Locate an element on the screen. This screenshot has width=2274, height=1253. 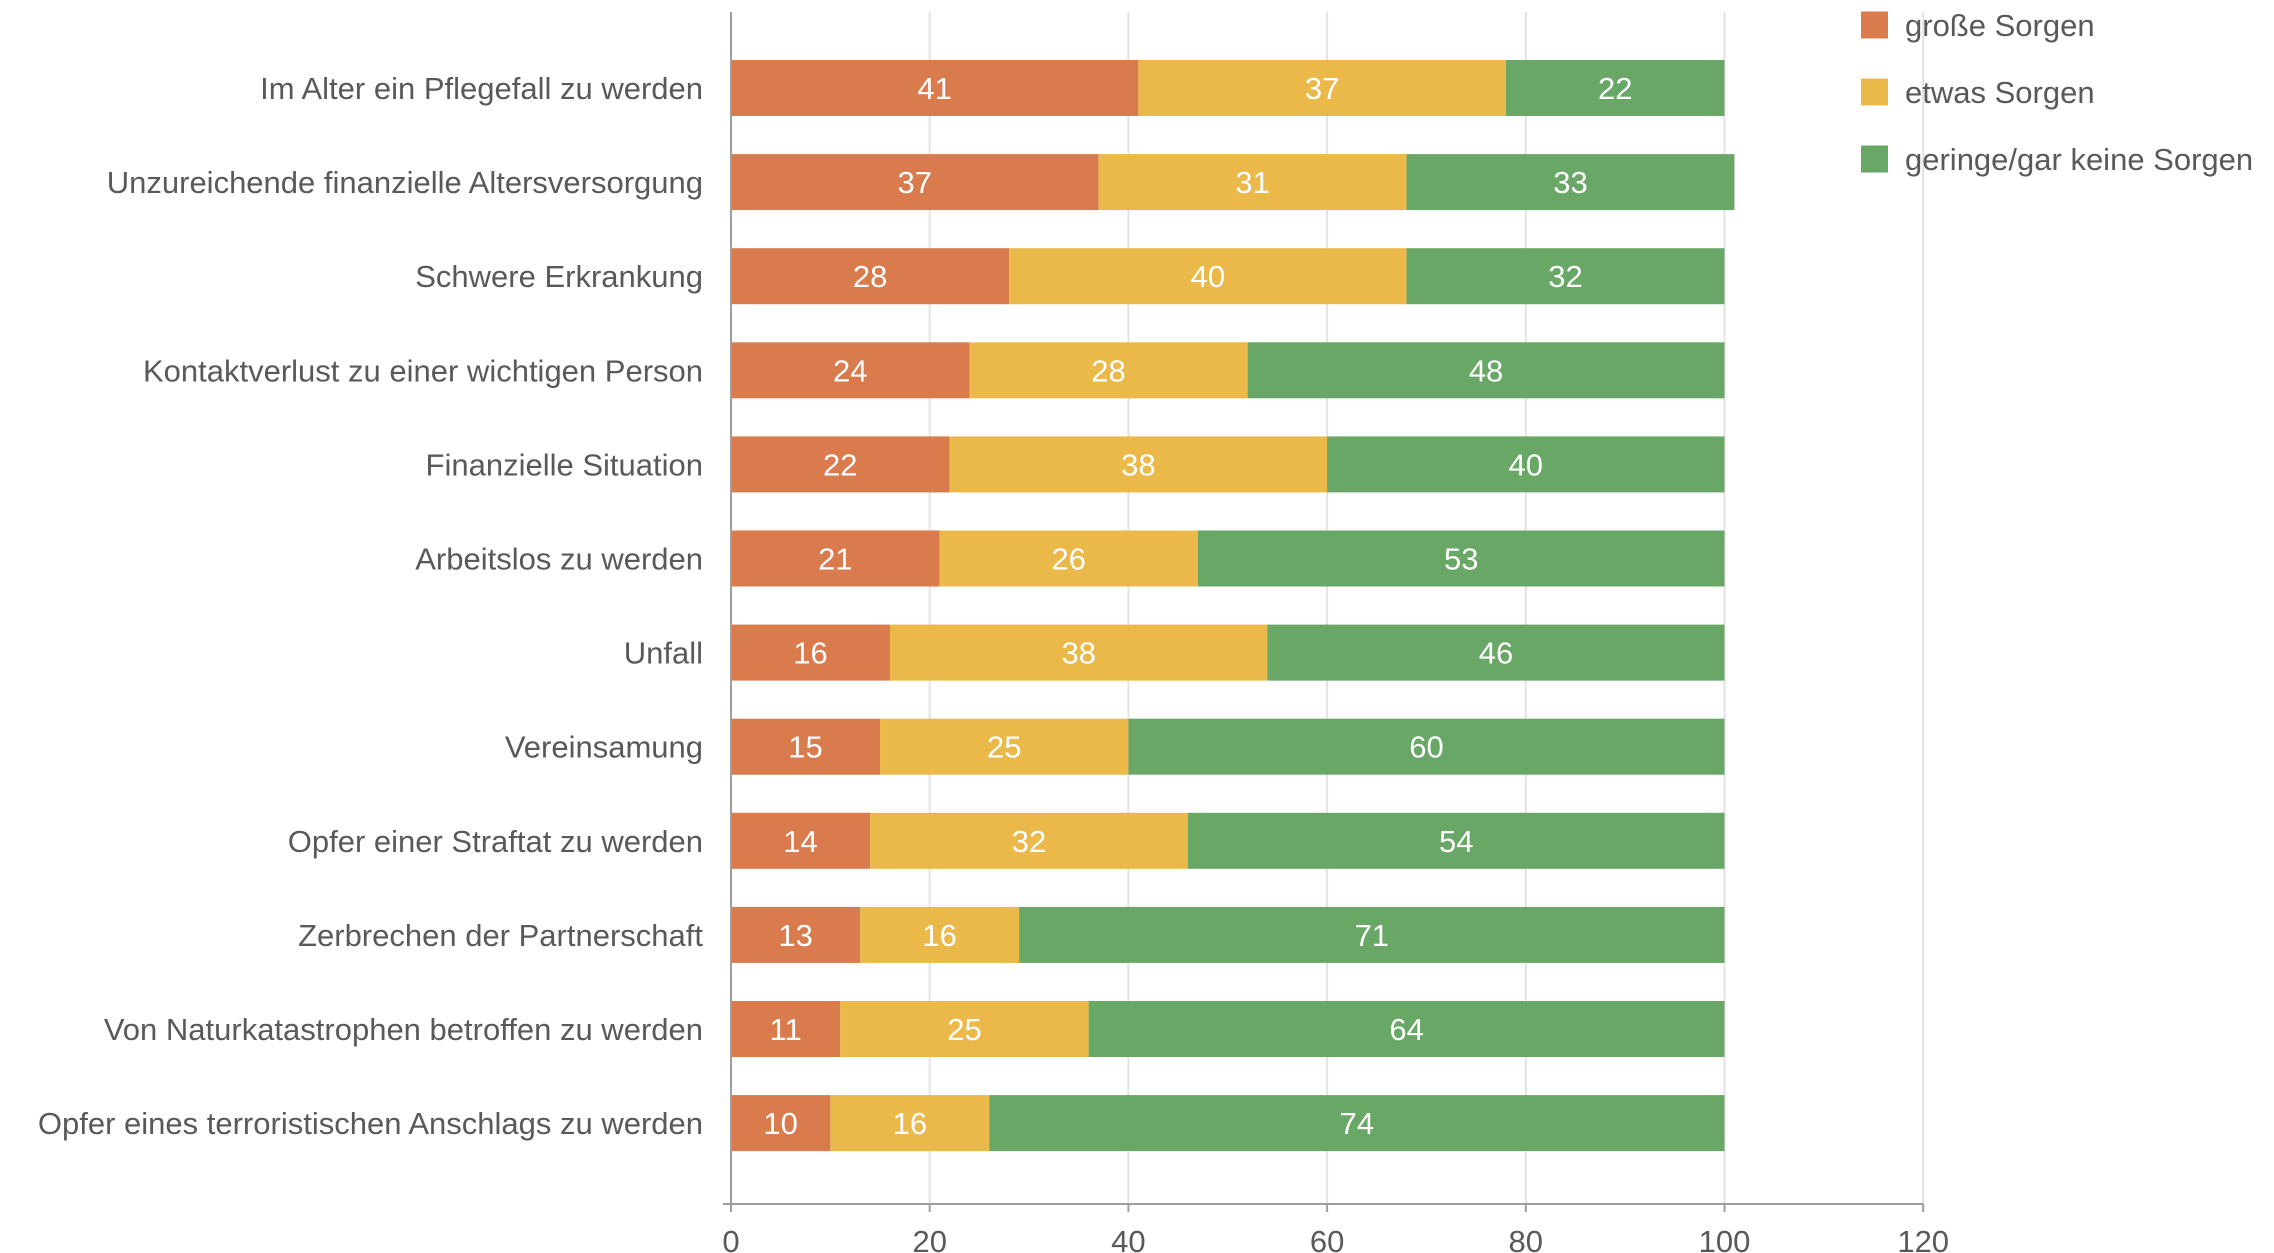
bar-row: 41 37 22 is located at coordinates (1228, 88).